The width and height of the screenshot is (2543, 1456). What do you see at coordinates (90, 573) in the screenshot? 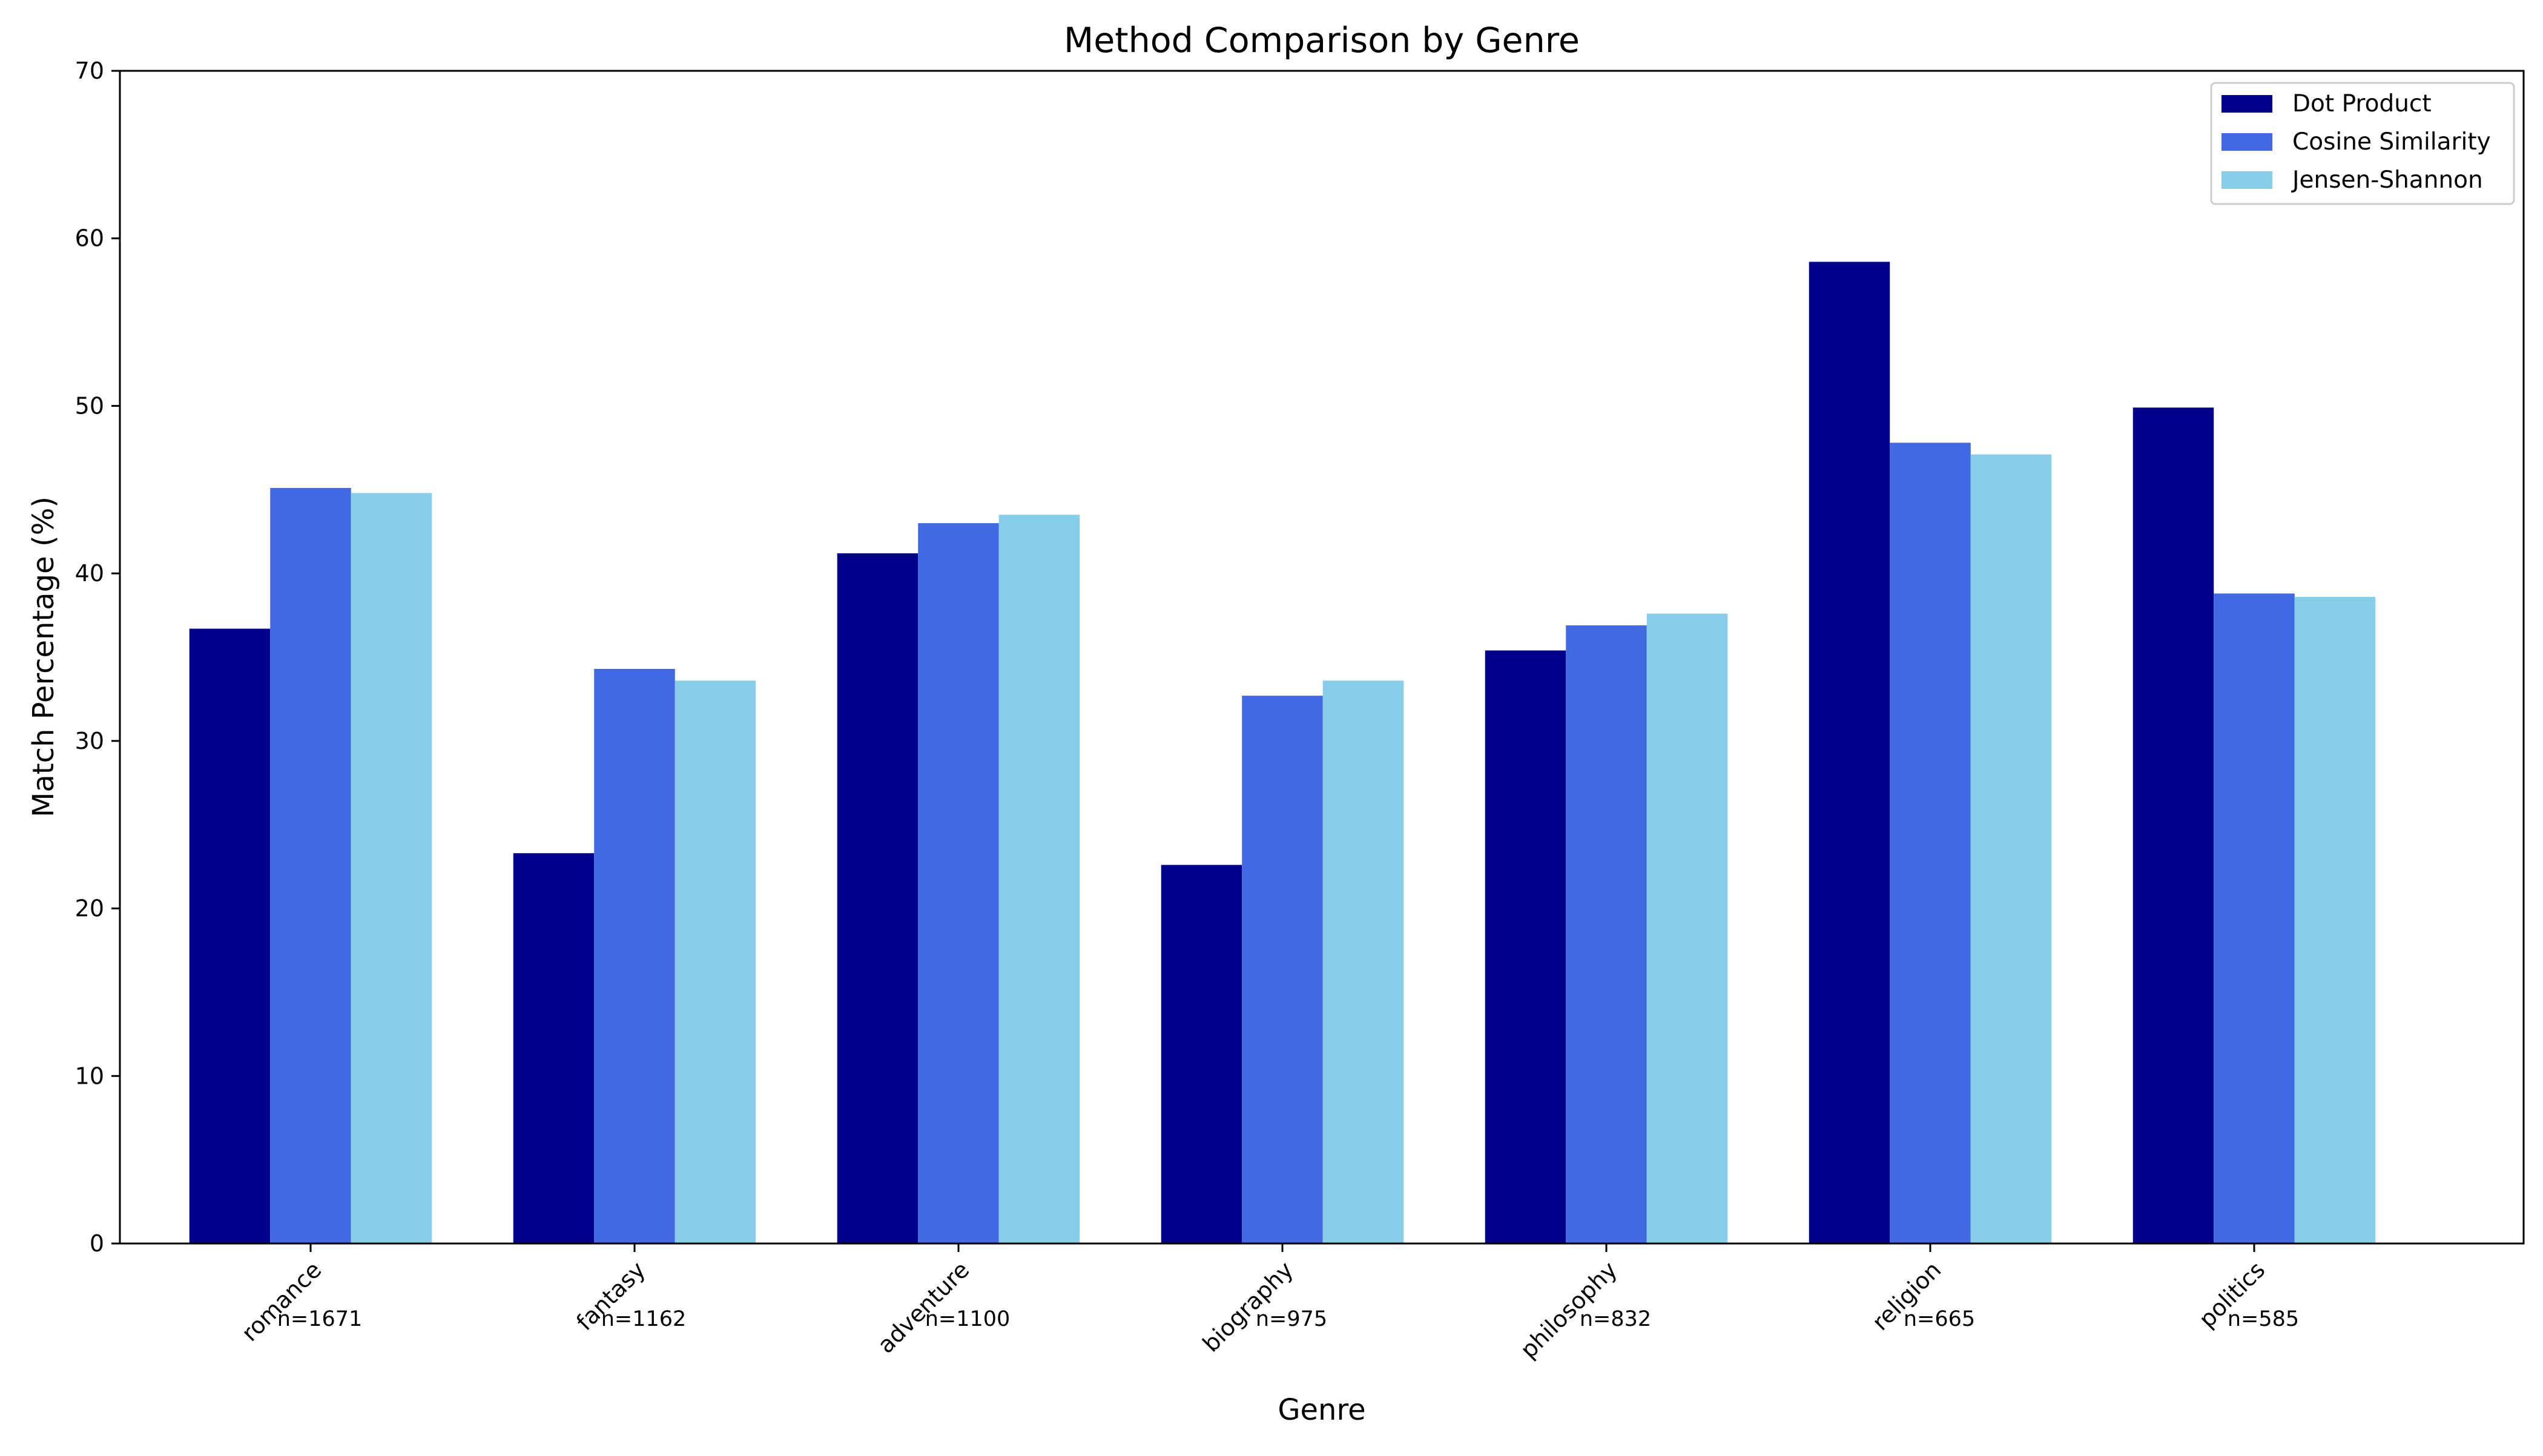
I see `y-tick-label: 40` at bounding box center [90, 573].